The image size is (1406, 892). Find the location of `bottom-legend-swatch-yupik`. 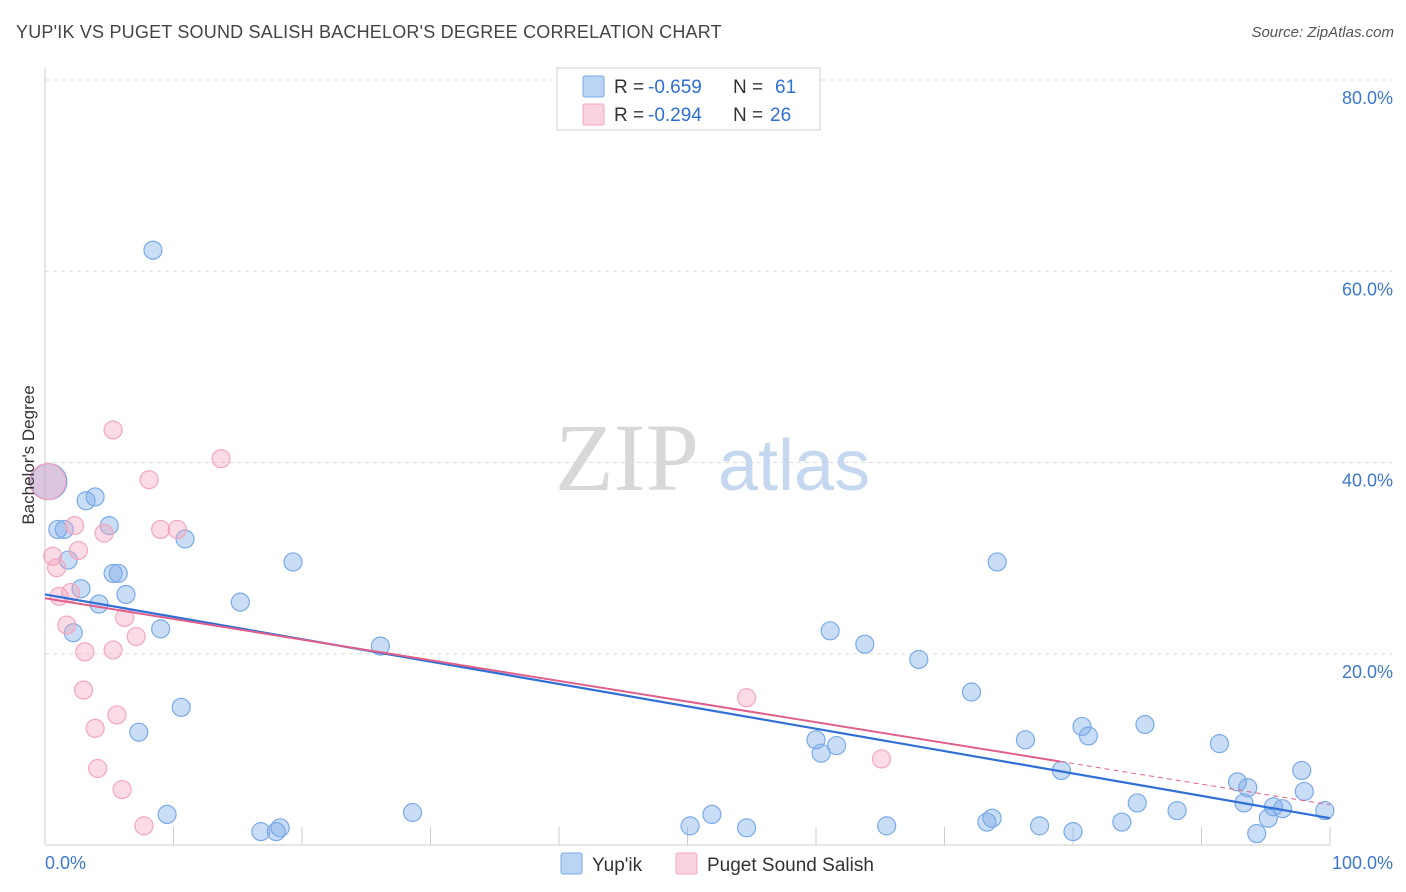

bottom-legend-swatch-yupik is located at coordinates (571, 863).